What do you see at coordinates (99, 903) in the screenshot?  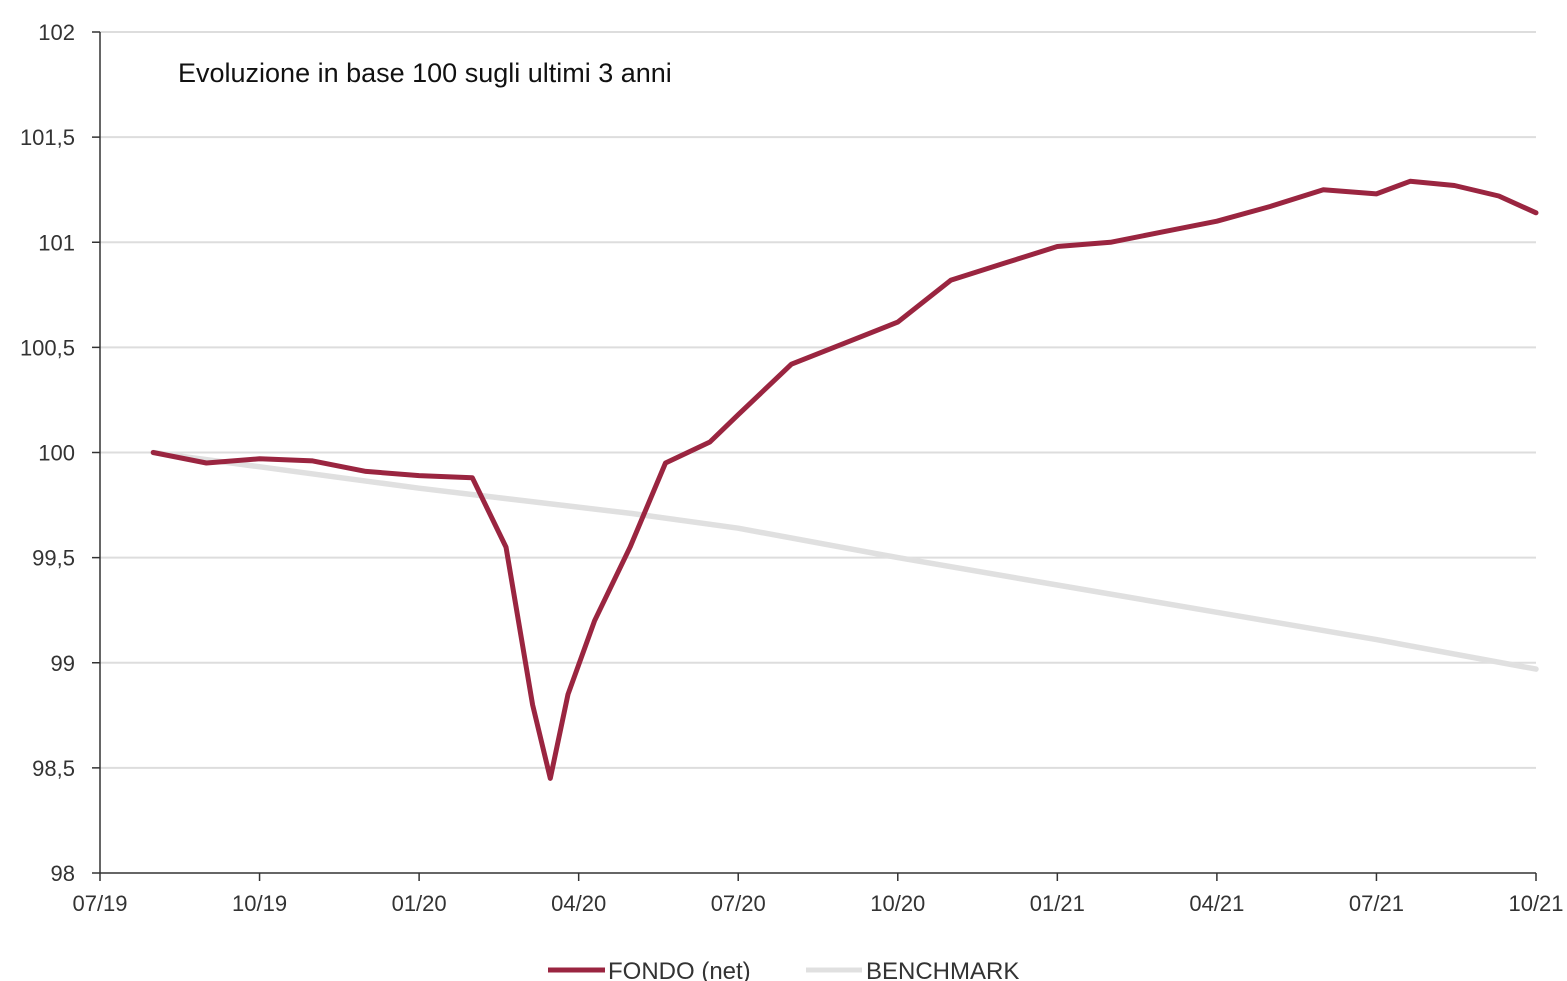 I see `x-tick-label: 07/19` at bounding box center [99, 903].